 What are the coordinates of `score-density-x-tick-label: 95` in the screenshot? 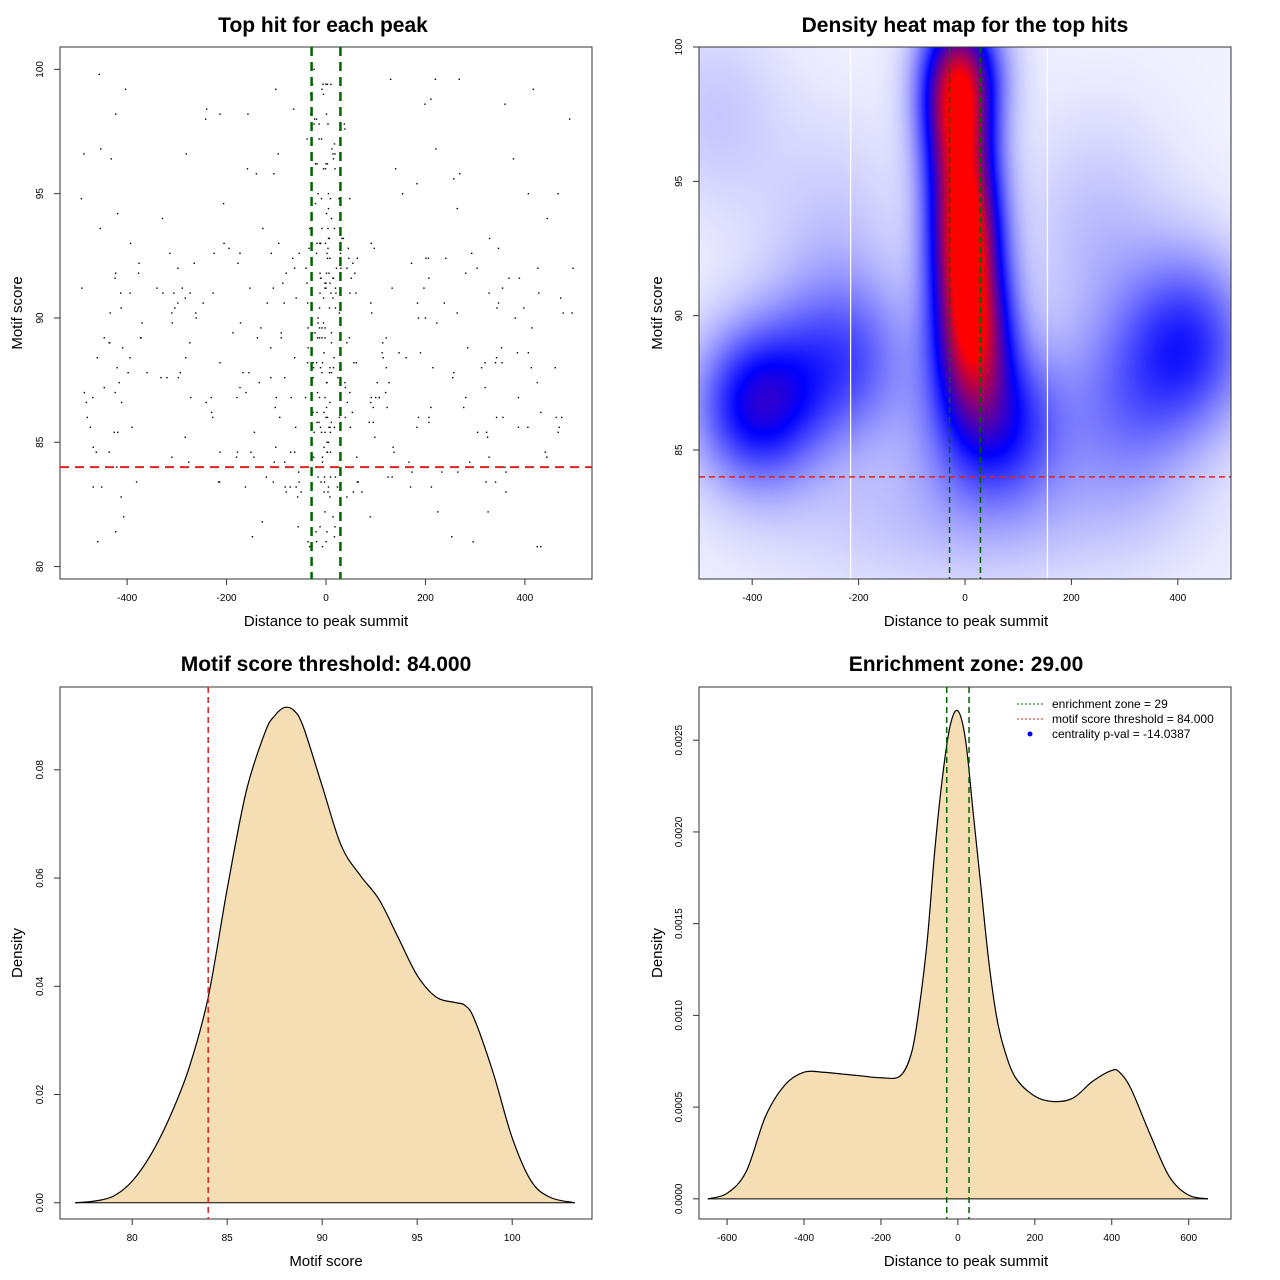 It's located at (418, 1238).